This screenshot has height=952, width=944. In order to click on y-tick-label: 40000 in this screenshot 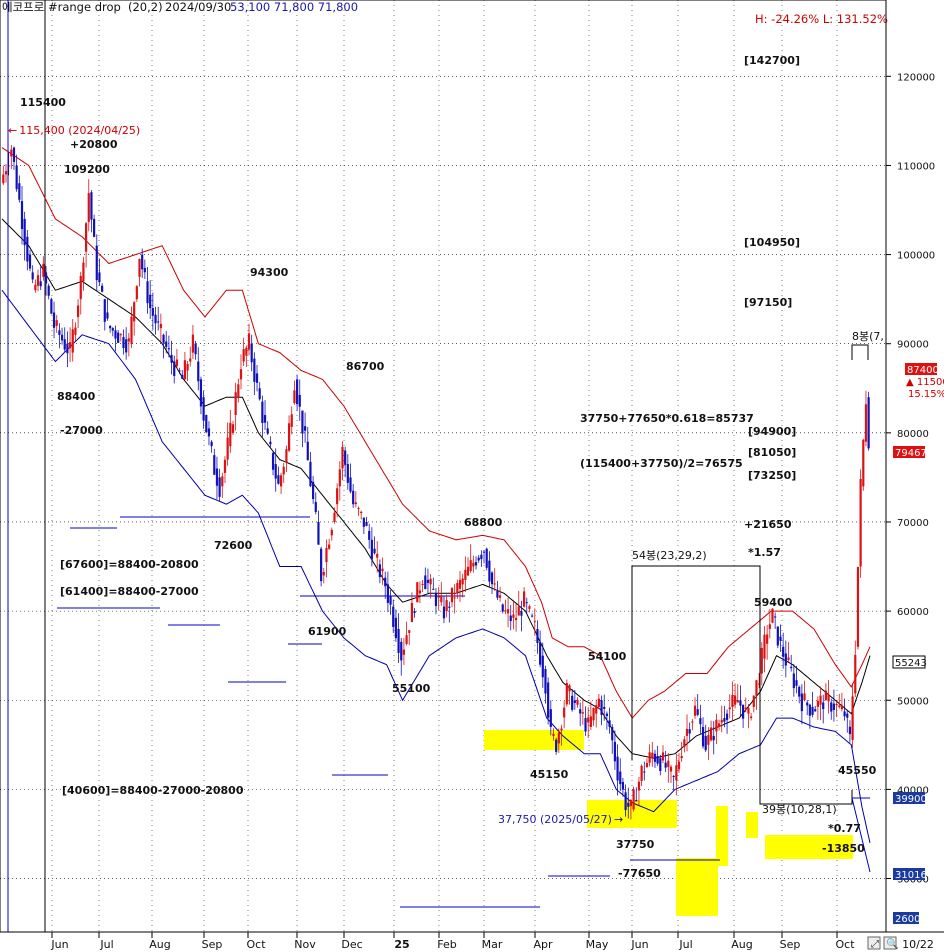, I will do `click(913, 790)`.